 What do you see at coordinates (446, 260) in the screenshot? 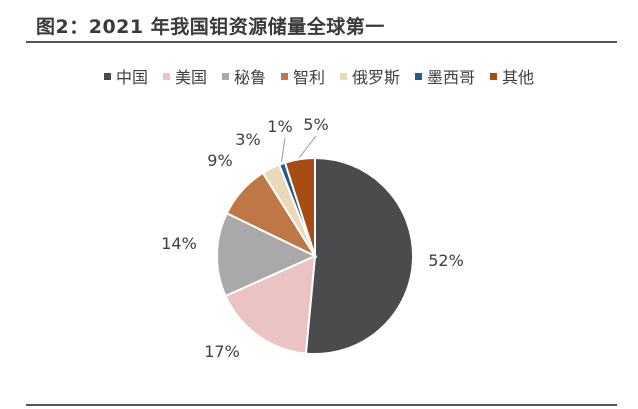
I see `data-label-china: 52%` at bounding box center [446, 260].